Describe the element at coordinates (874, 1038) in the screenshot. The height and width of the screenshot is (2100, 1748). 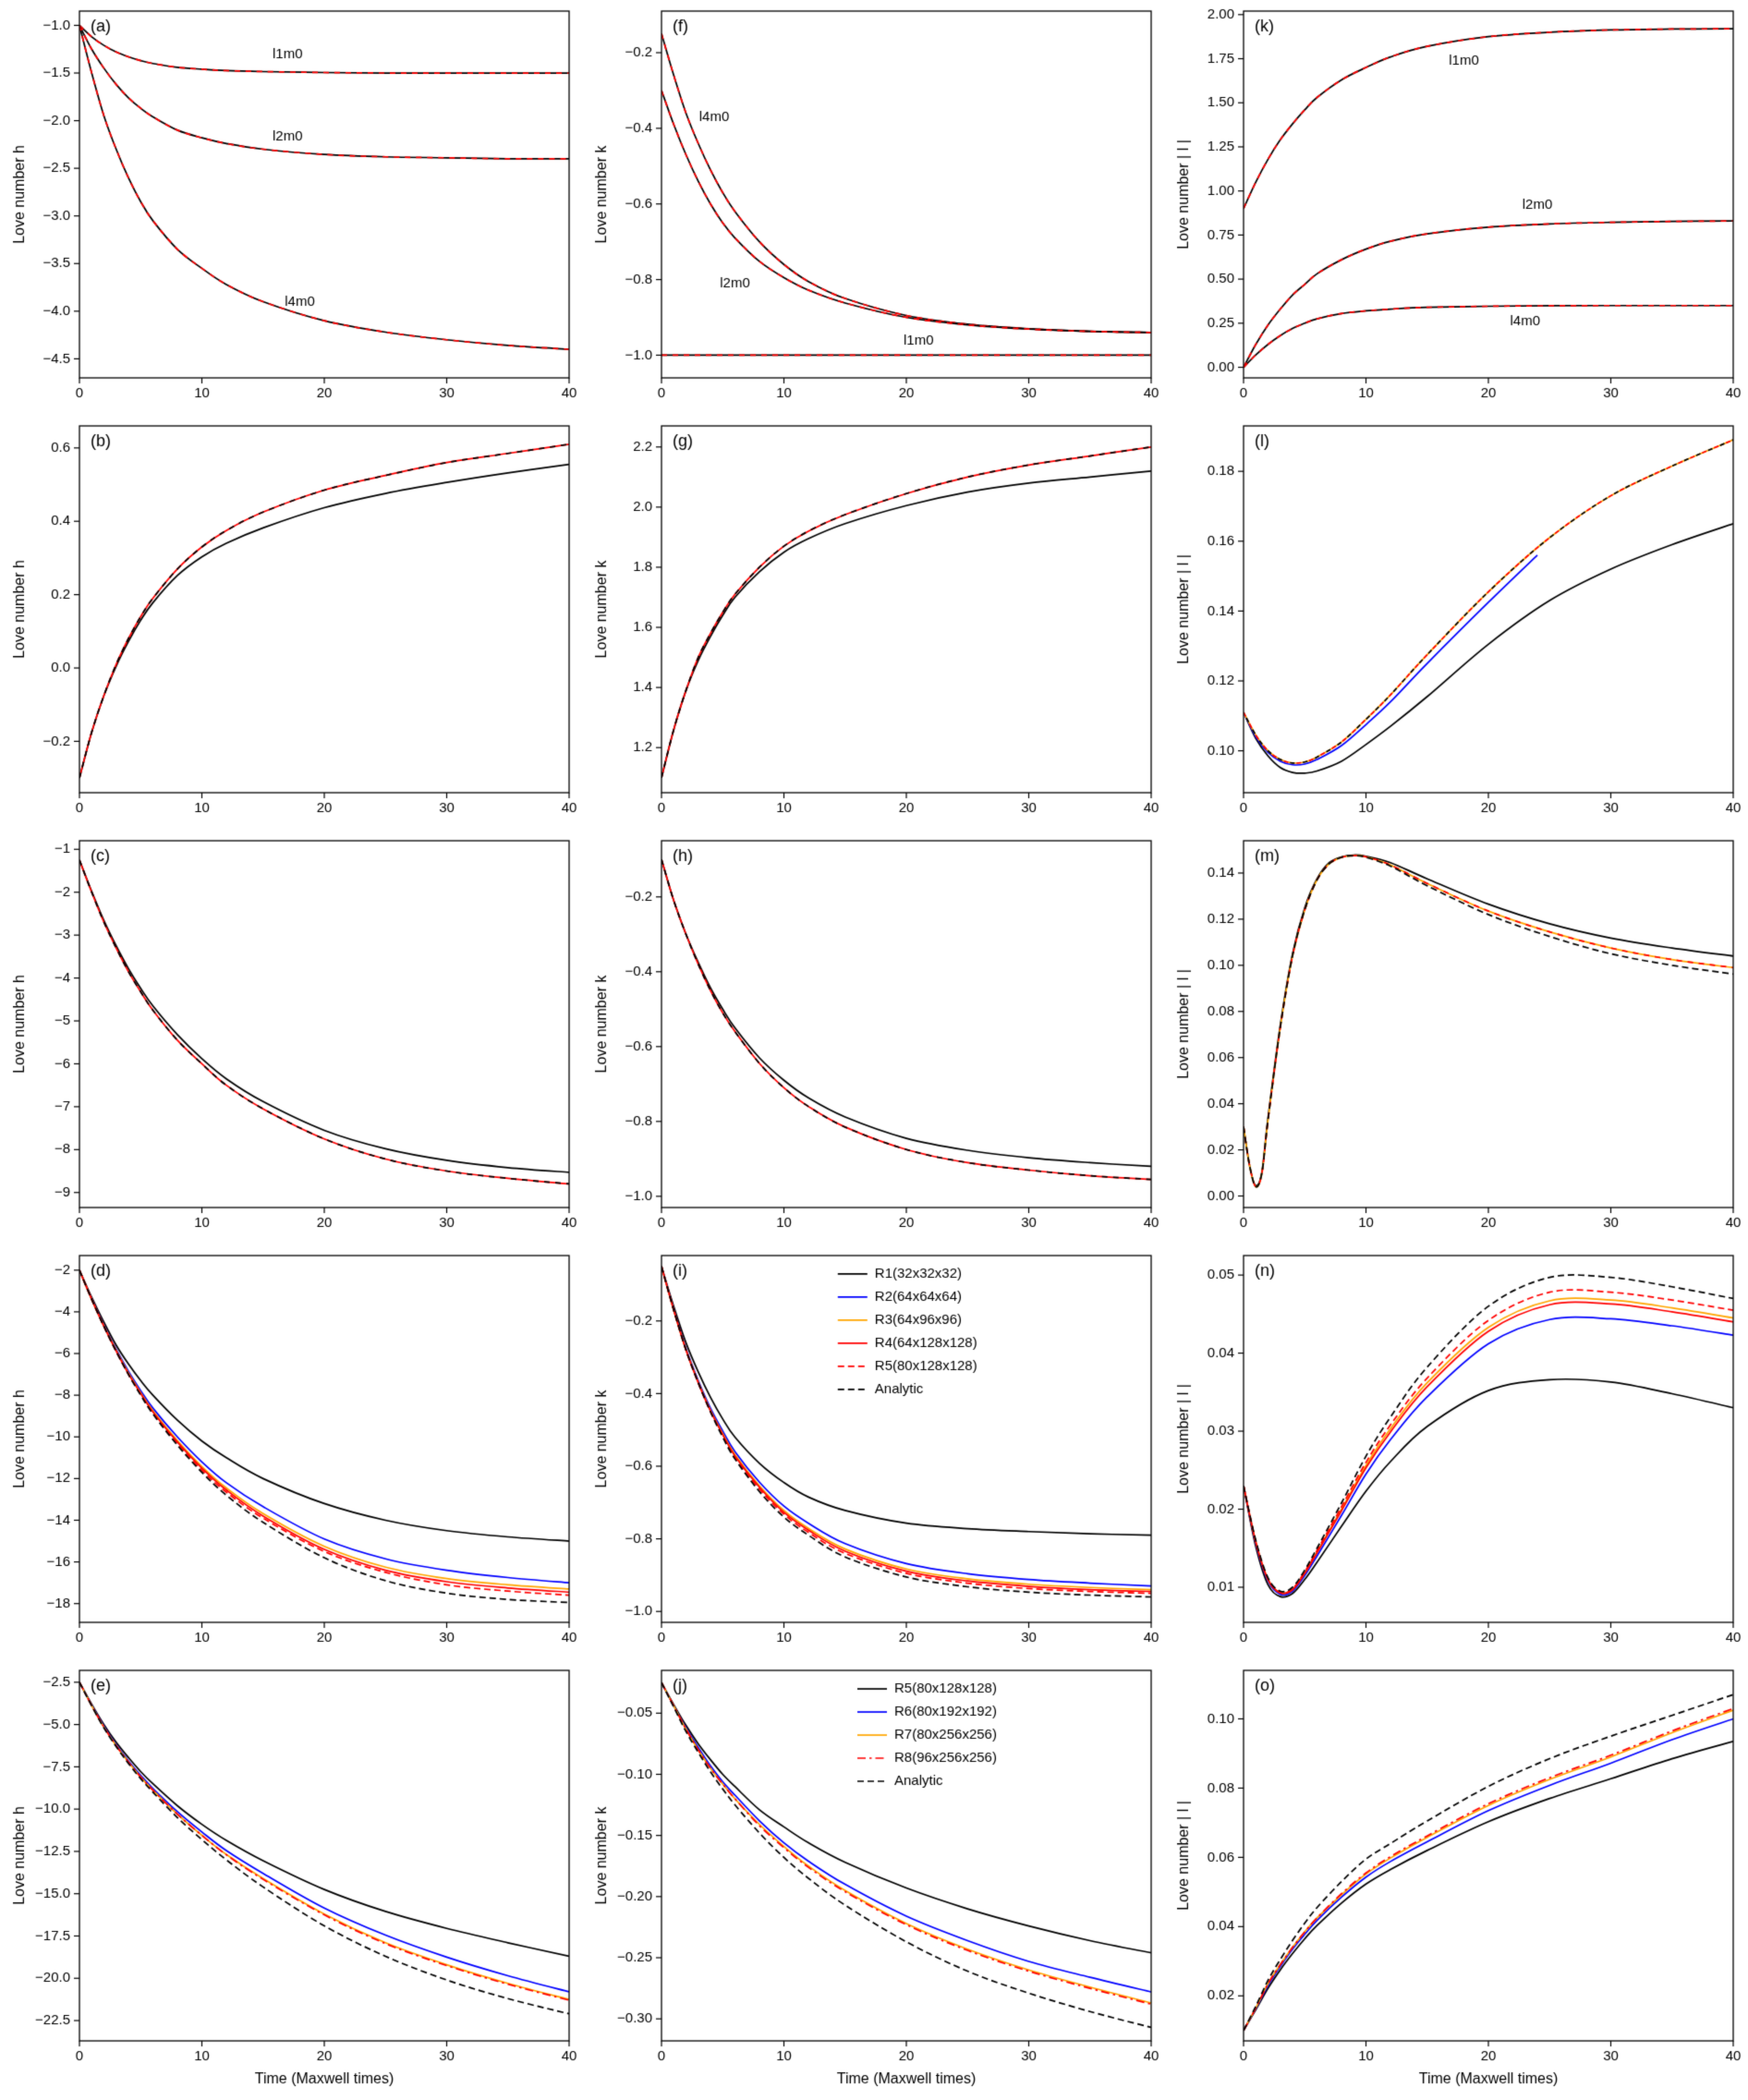
I see `panel-h-canvas` at that location.